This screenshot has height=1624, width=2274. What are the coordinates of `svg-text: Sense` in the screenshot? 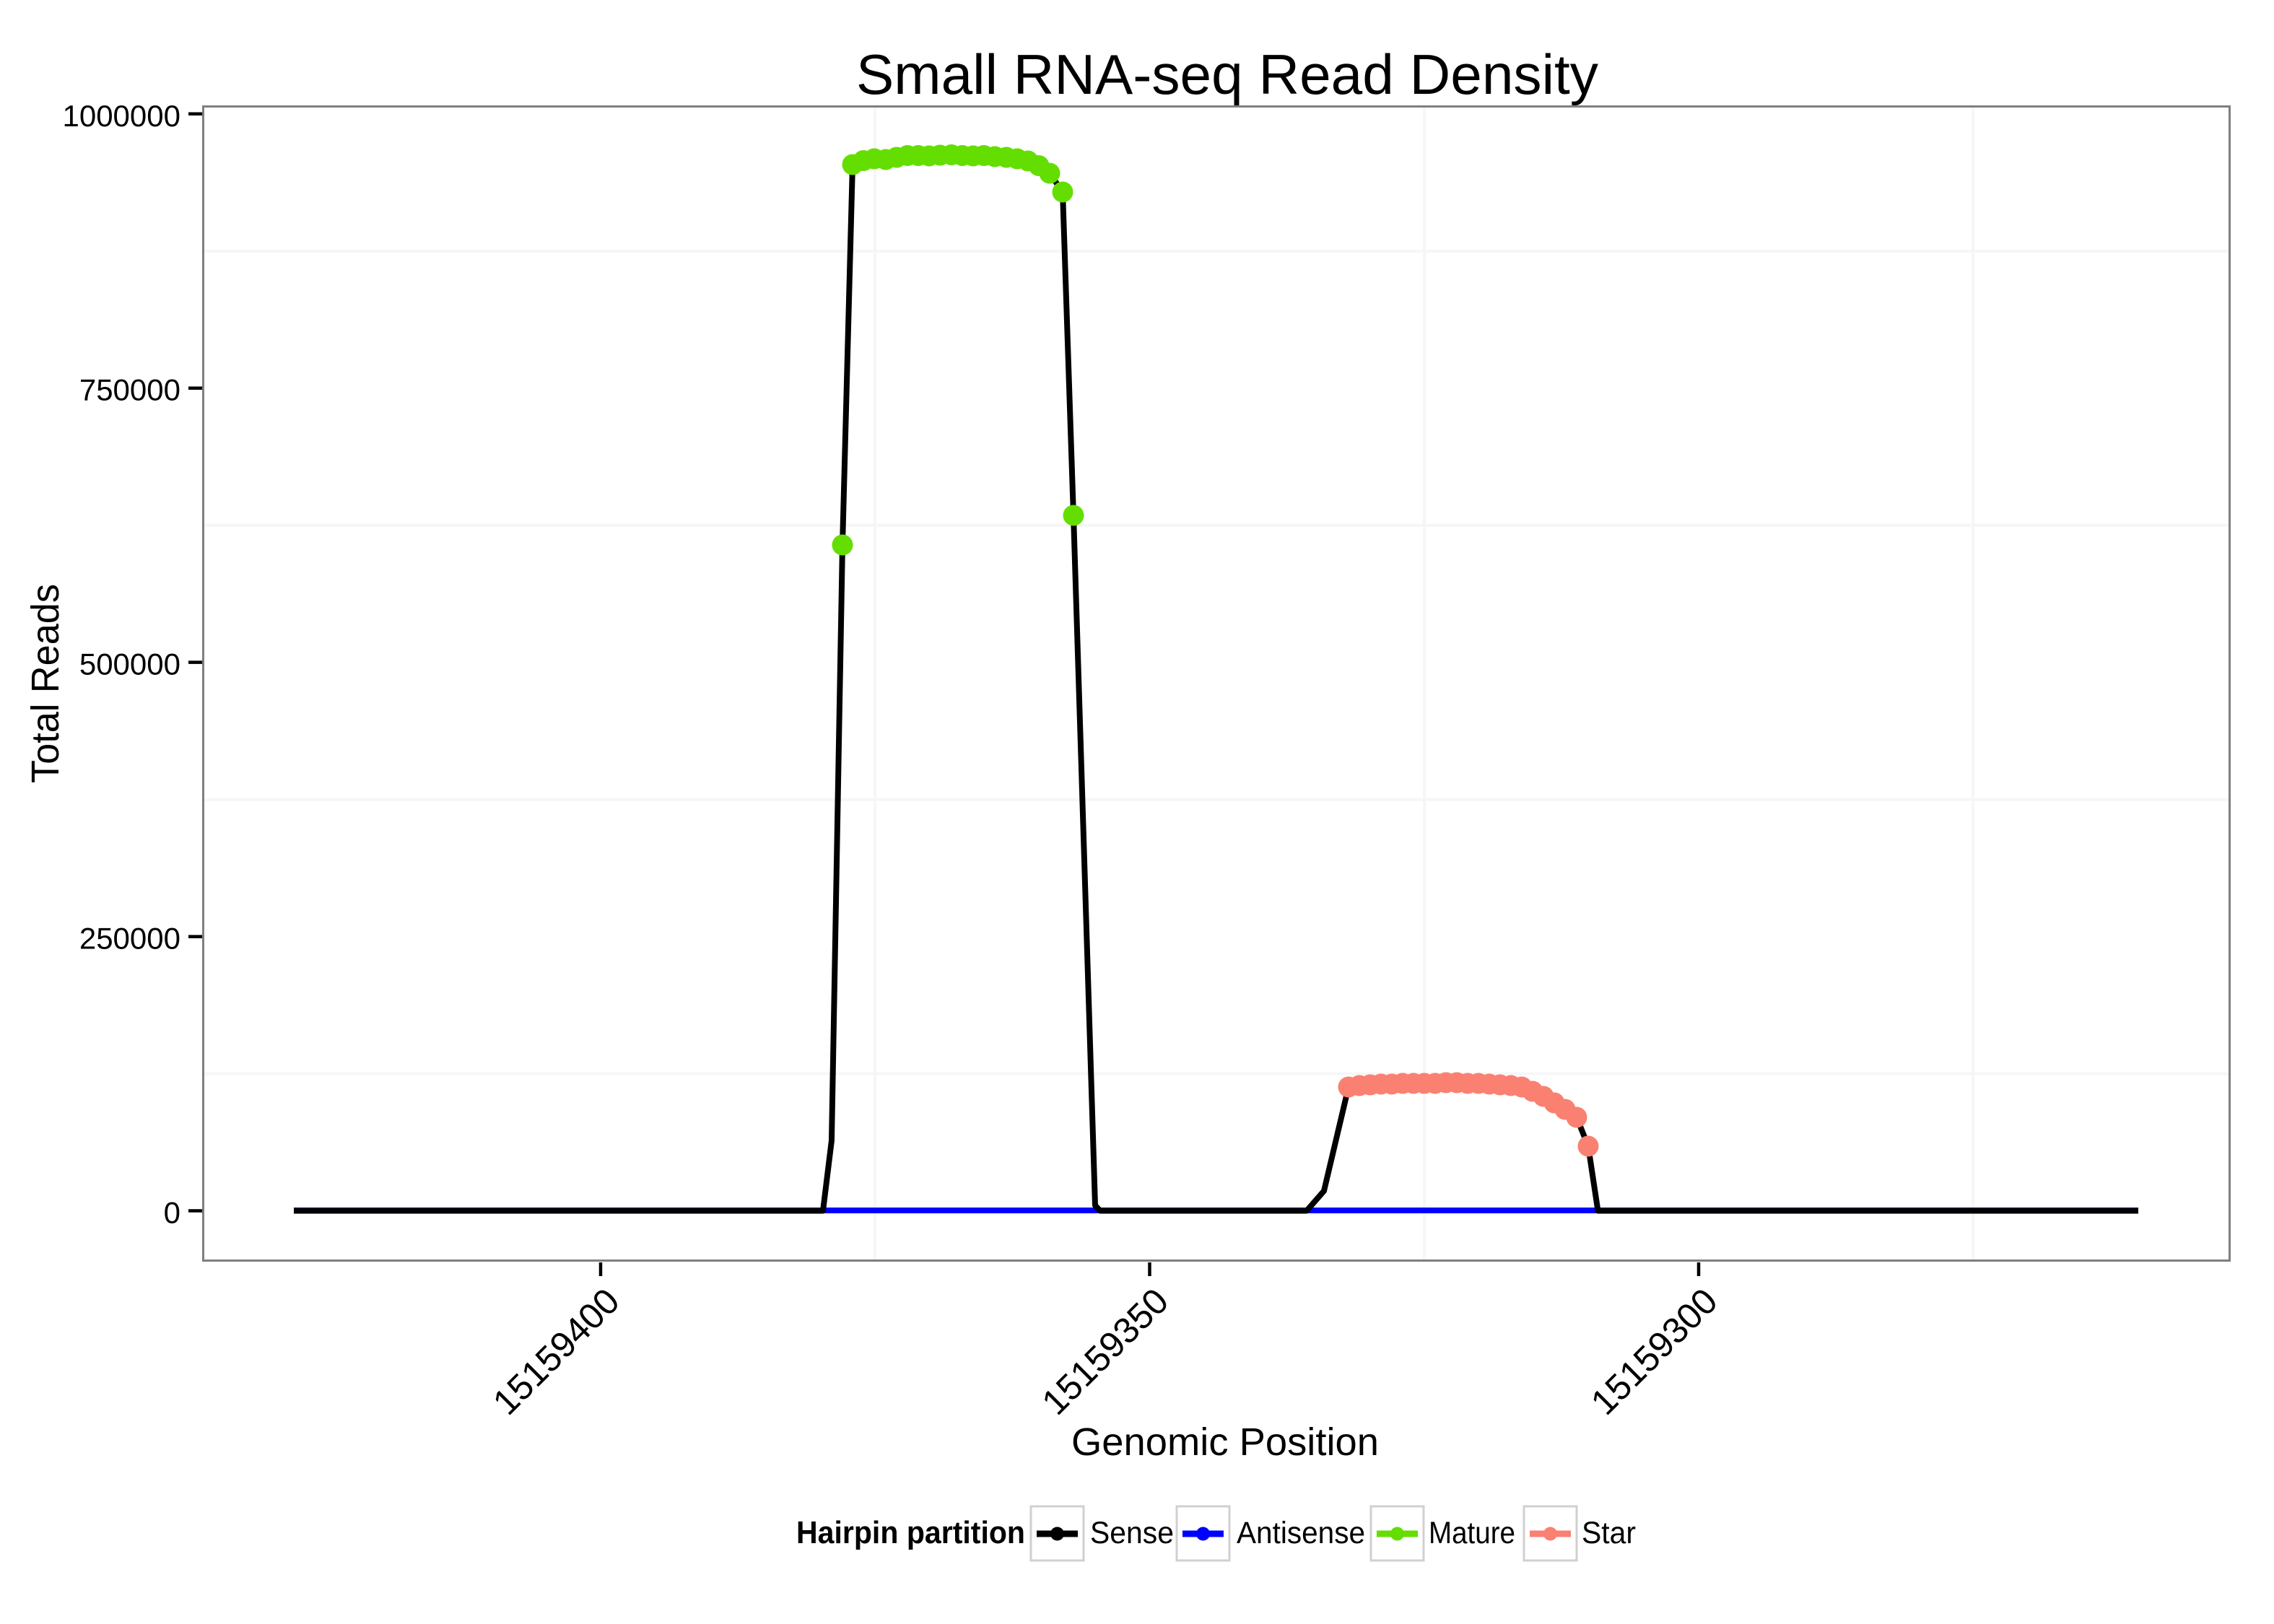 It's located at (1132, 1533).